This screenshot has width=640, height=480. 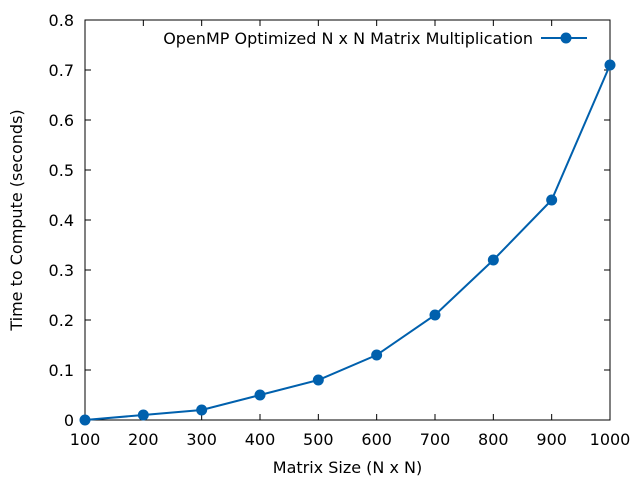 What do you see at coordinates (260, 439) in the screenshot?
I see `x-tick-label: 400` at bounding box center [260, 439].